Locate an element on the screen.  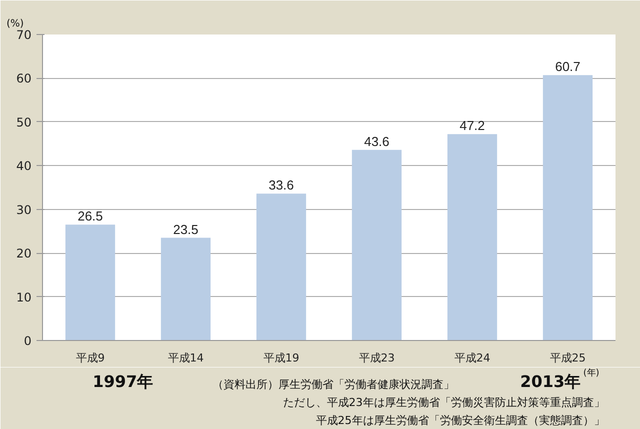
y-tick-label: 10 is located at coordinates (24, 297).